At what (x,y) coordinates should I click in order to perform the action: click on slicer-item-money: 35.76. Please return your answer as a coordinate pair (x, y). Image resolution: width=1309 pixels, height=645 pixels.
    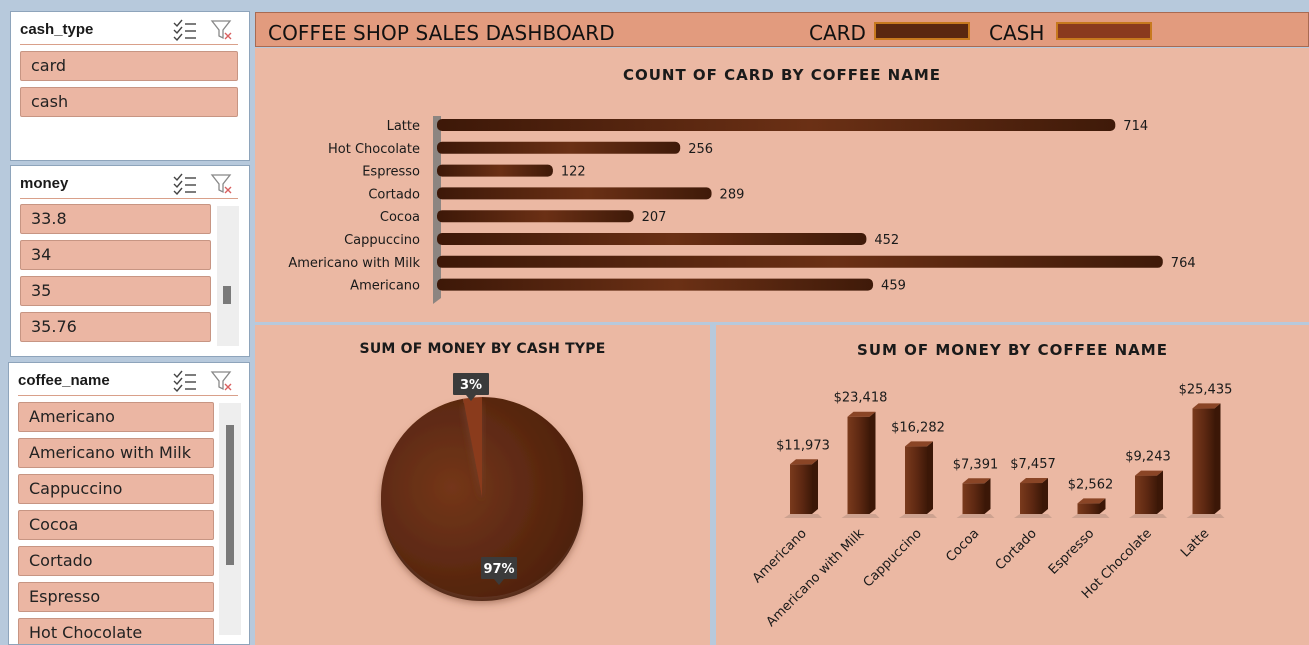
    Looking at the image, I should click on (115, 327).